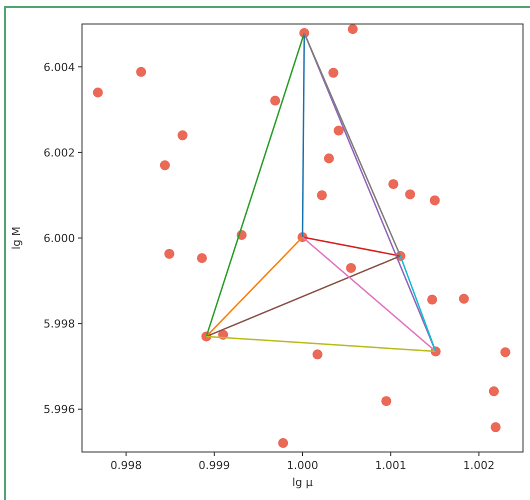  Describe the element at coordinates (59, 67) in the screenshot. I see `y-tick-label: 6.004` at that location.